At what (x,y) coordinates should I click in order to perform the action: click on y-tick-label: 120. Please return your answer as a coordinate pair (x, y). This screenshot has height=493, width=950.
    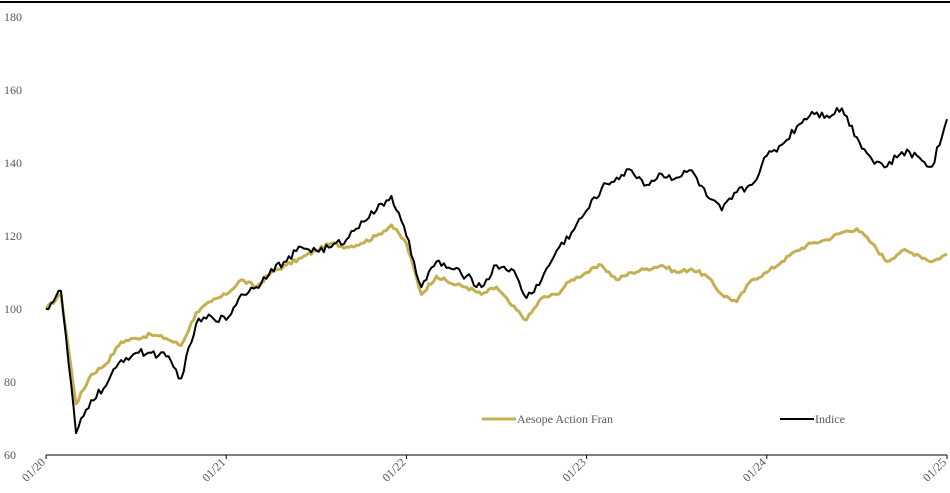
    Looking at the image, I should click on (13, 236).